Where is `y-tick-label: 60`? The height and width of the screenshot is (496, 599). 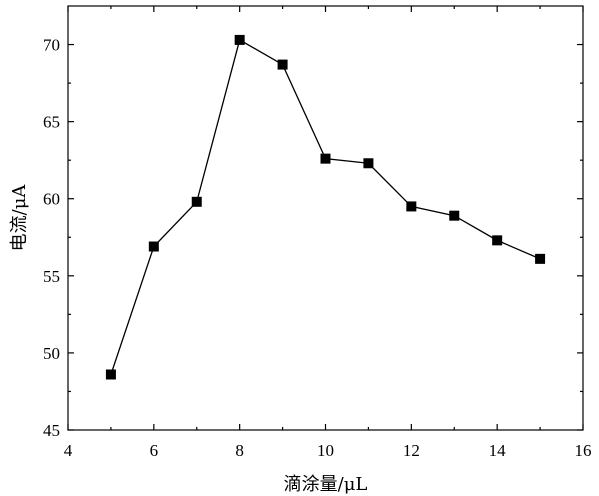 y-tick-label: 60 is located at coordinates (51, 199).